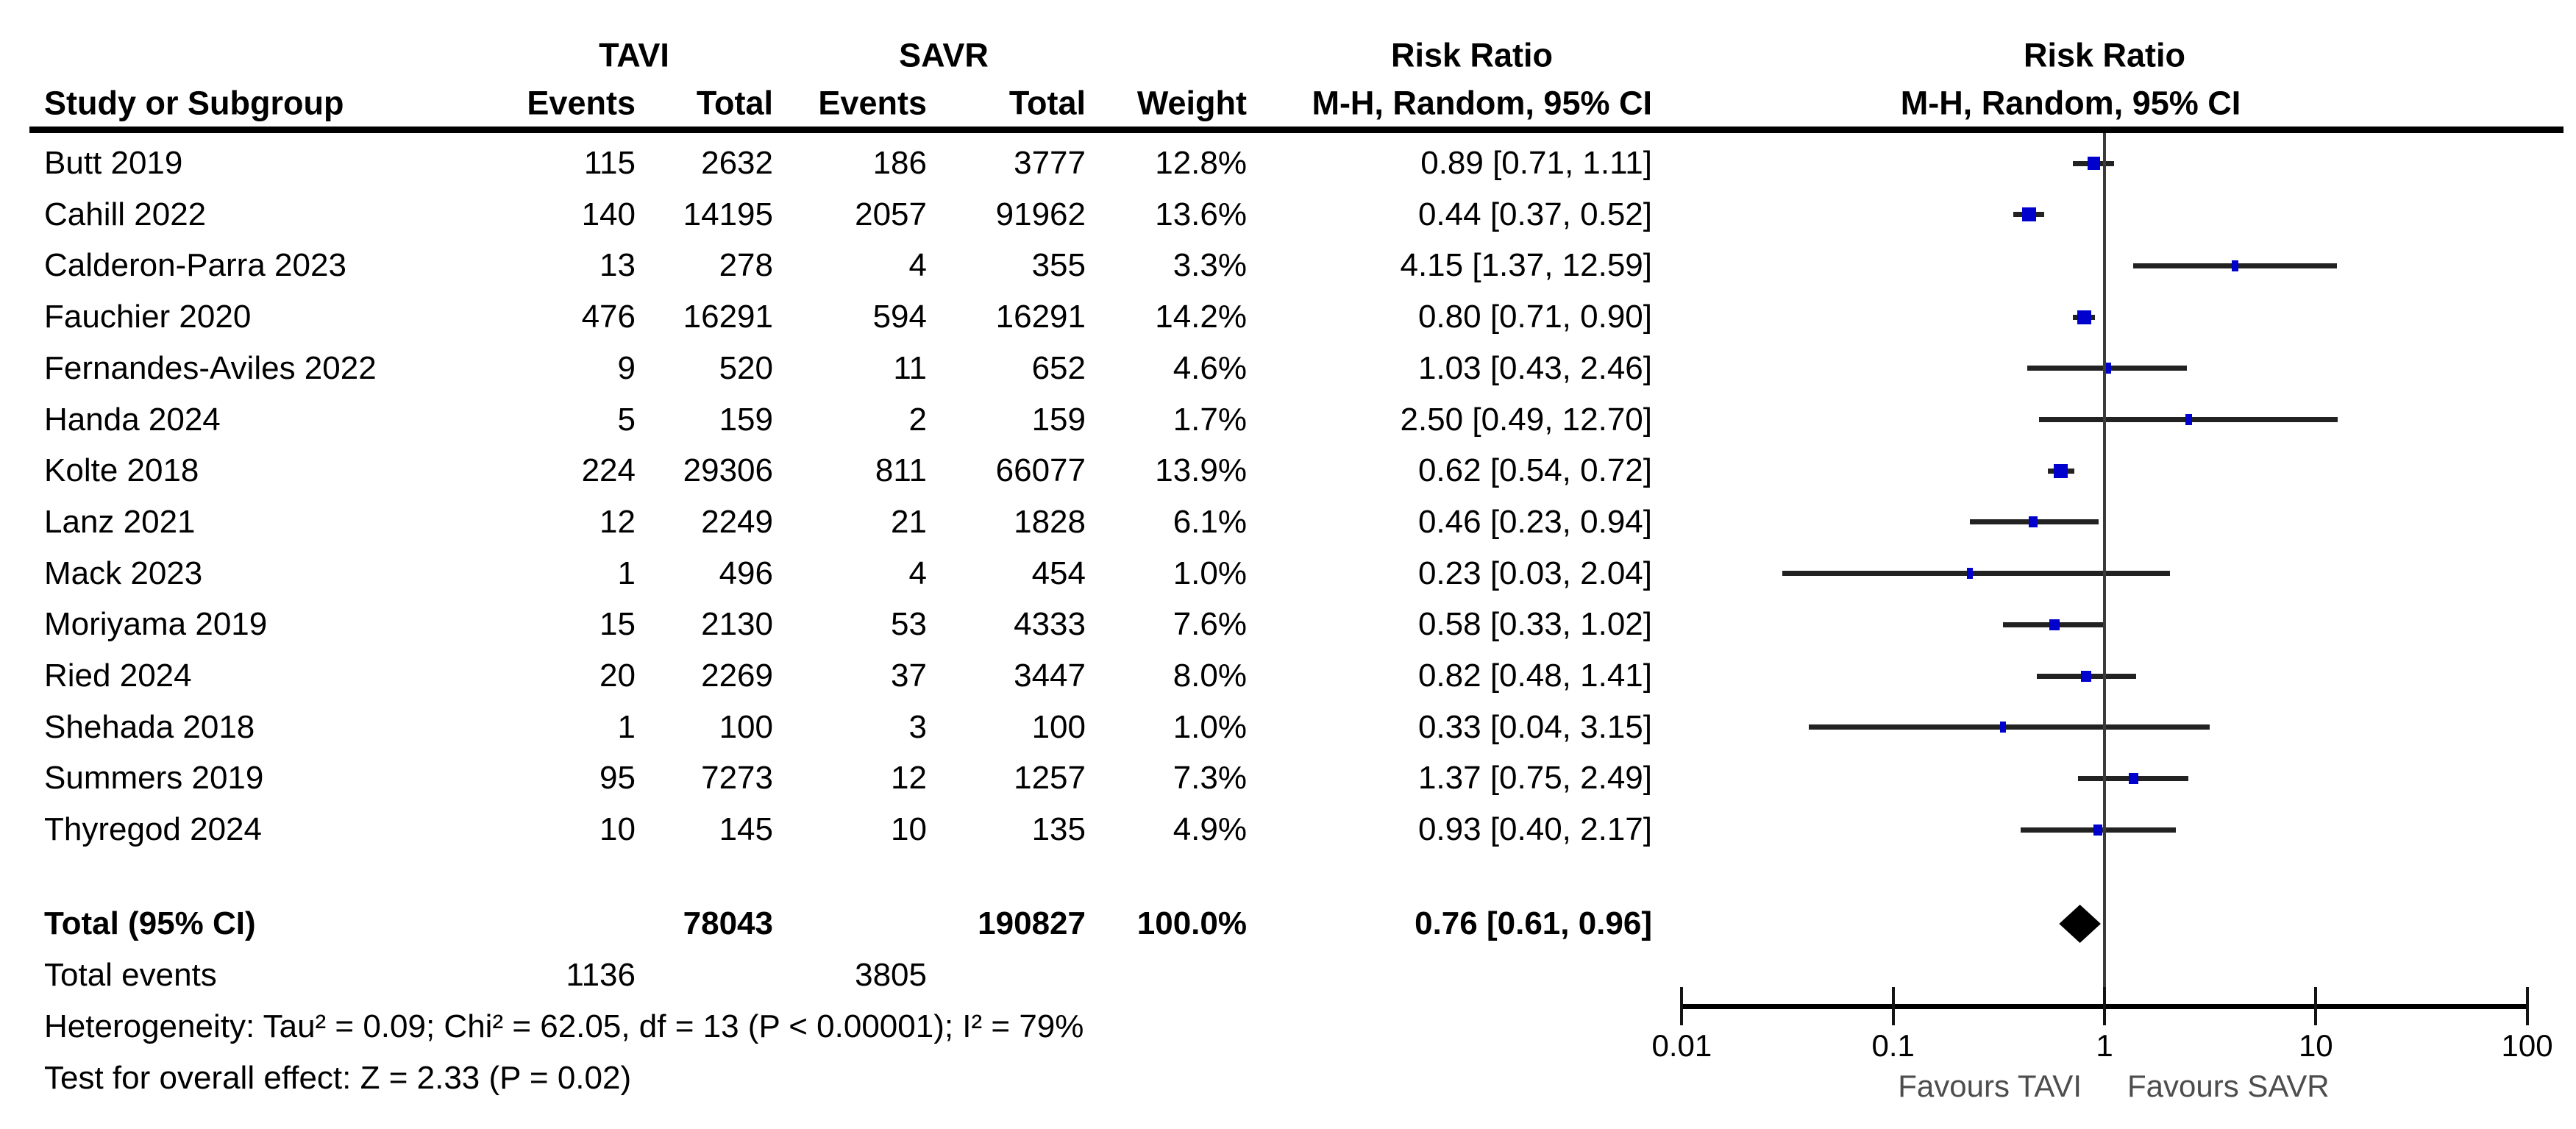 Image resolution: width=2576 pixels, height=1129 pixels. What do you see at coordinates (148, 317) in the screenshot?
I see `study-name: Fauchier 2020` at bounding box center [148, 317].